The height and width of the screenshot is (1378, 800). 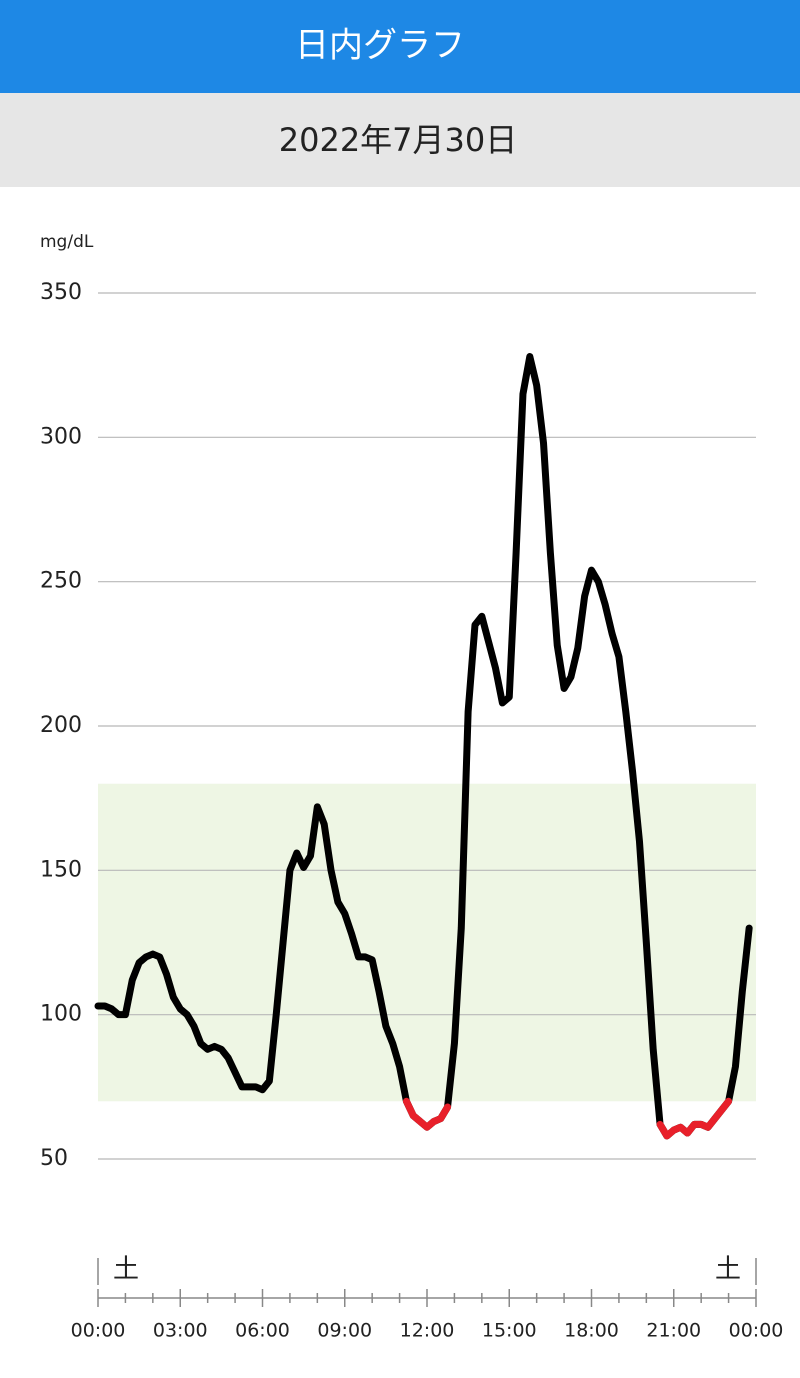 What do you see at coordinates (262, 1331) in the screenshot?
I see `x-tick-label: 06:00` at bounding box center [262, 1331].